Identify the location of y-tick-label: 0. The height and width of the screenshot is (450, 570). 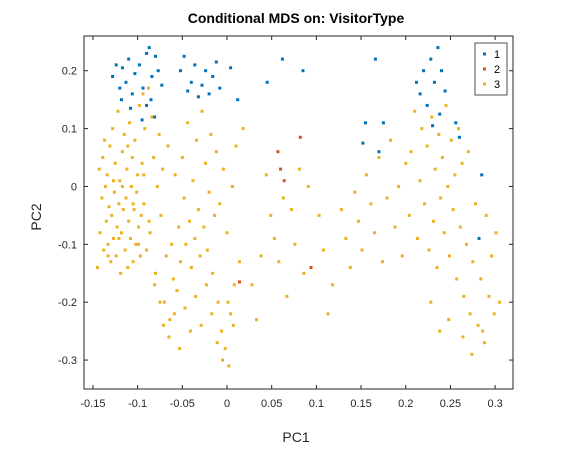
(74, 187).